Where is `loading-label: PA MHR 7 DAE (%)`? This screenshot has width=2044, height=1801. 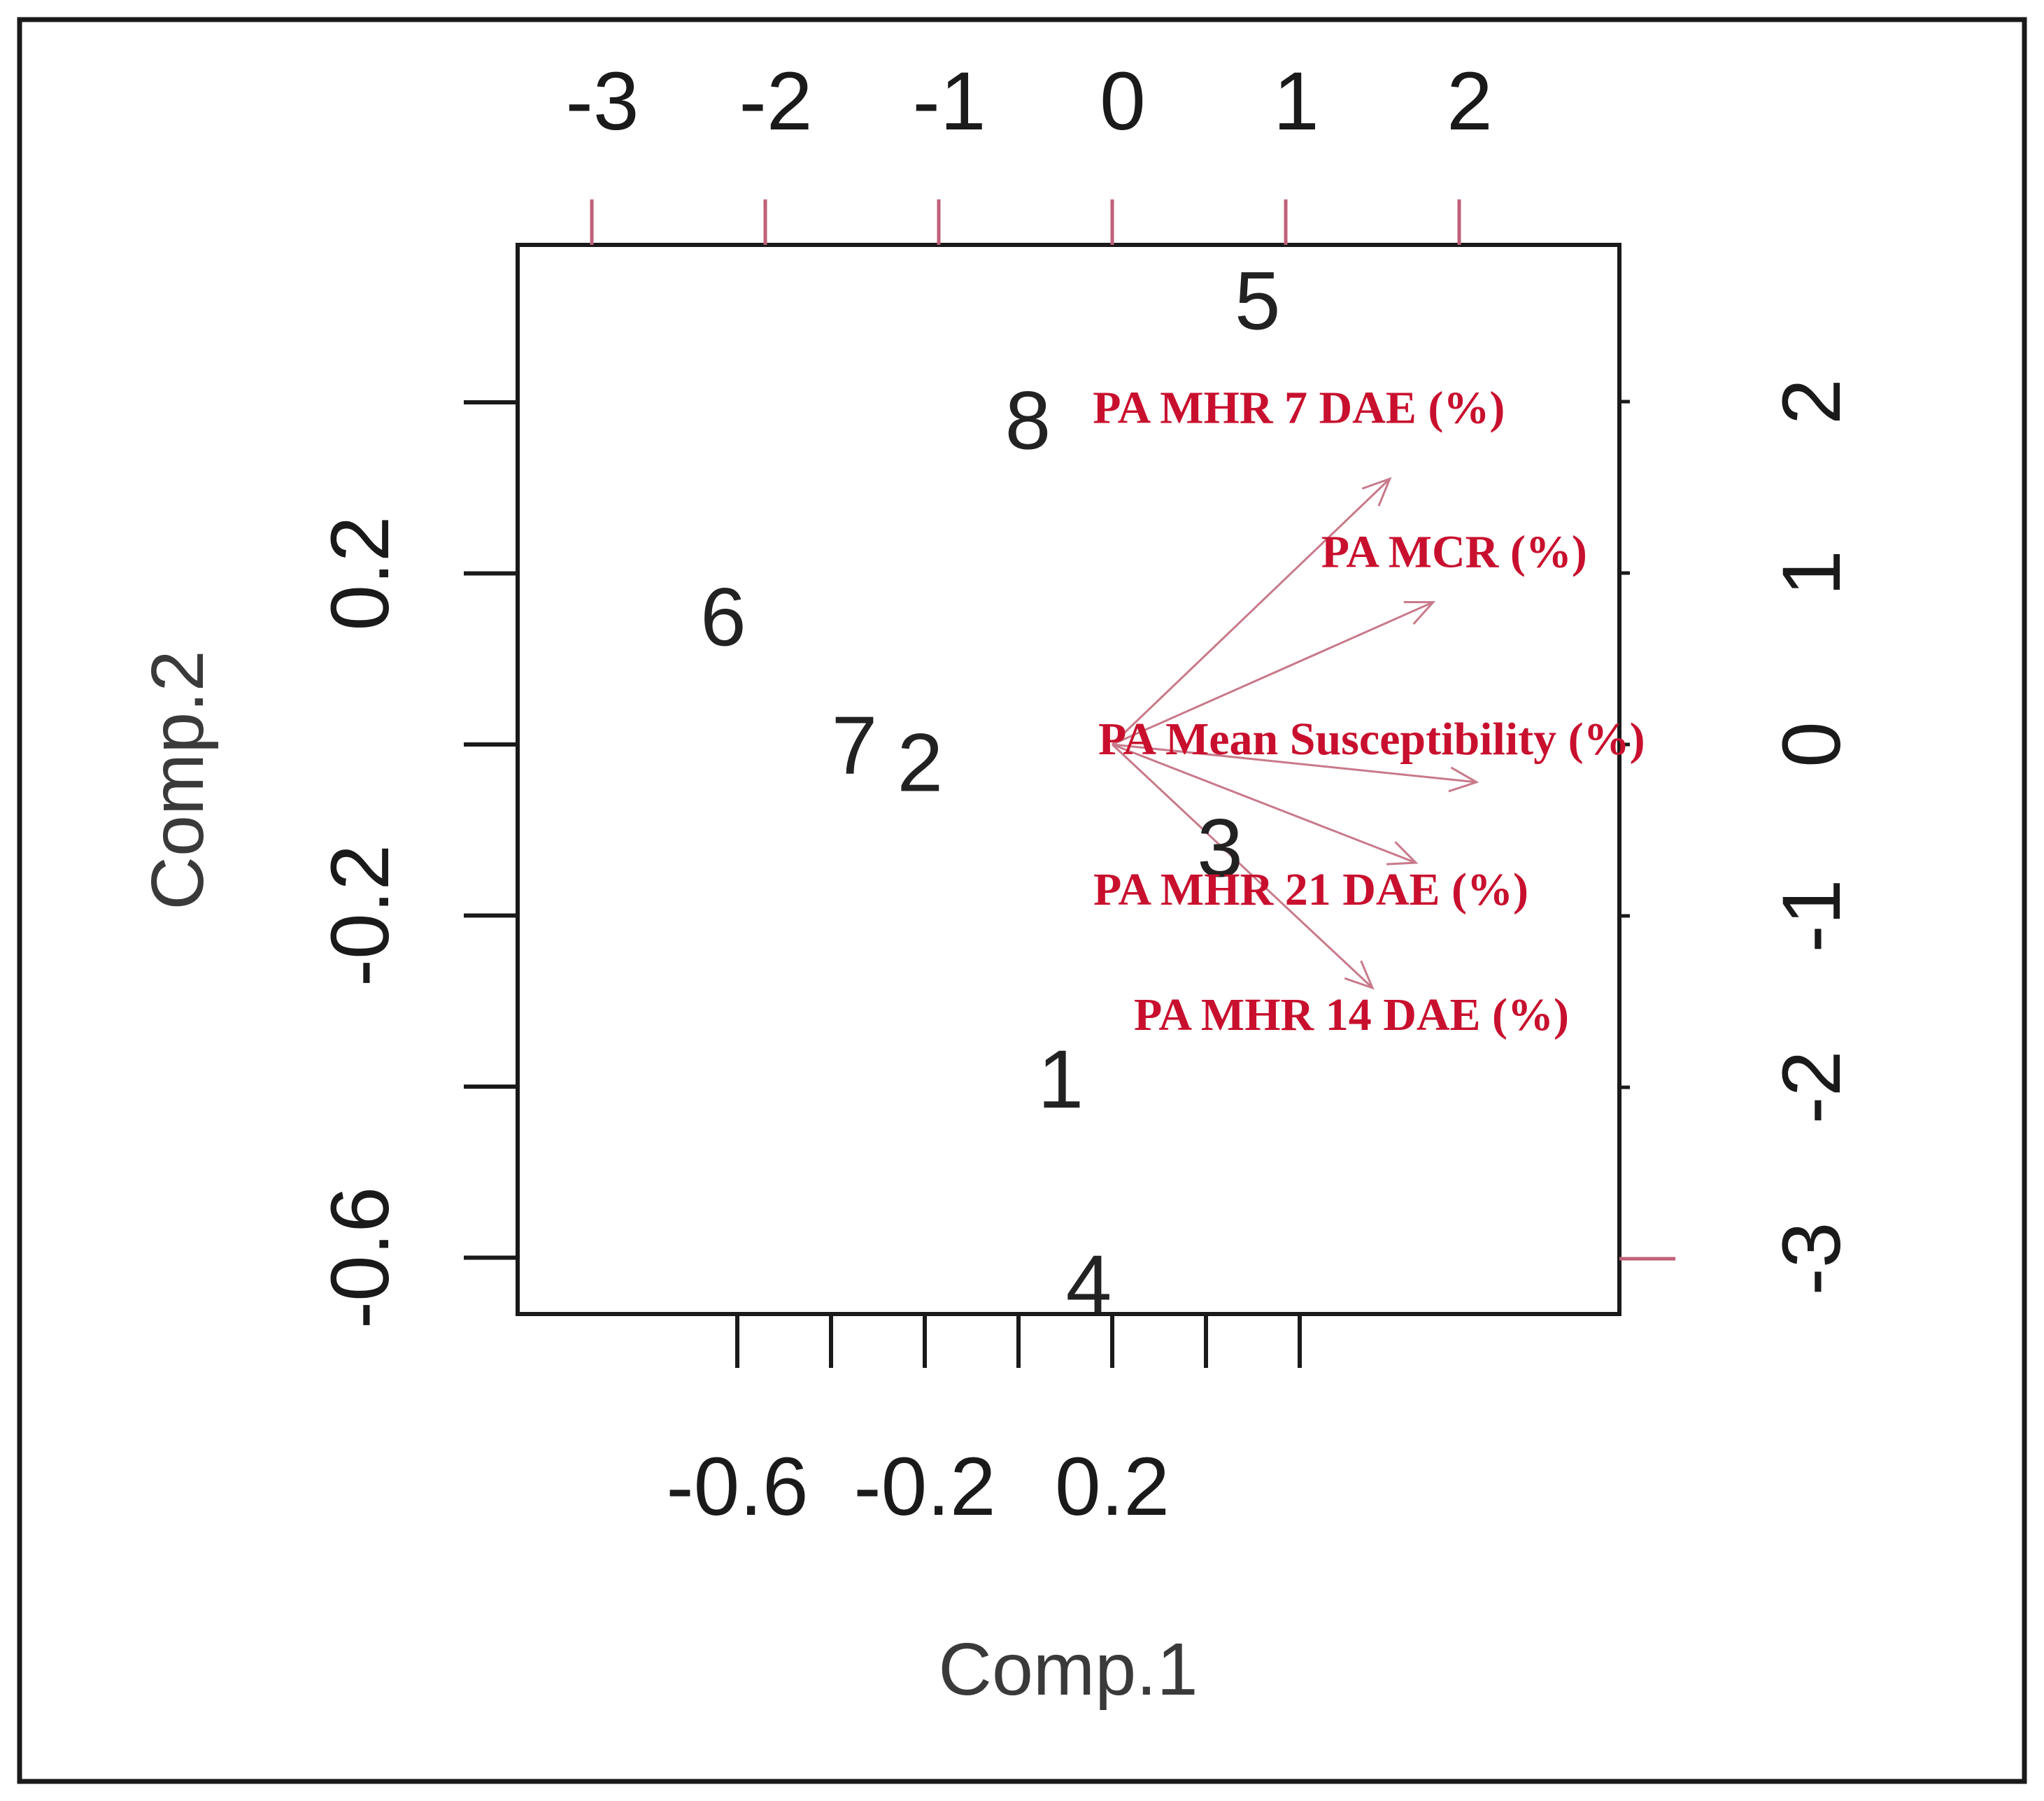 loading-label: PA MHR 7 DAE (%) is located at coordinates (1299, 407).